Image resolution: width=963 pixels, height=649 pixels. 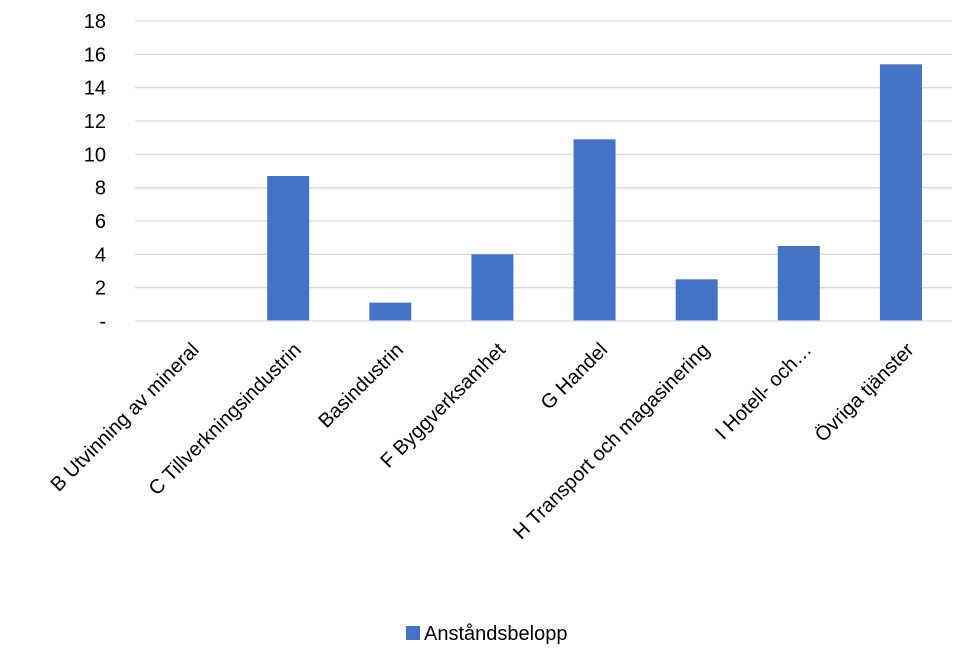 What do you see at coordinates (865, 393) in the screenshot?
I see `x-category-label: Övriga tjänster` at bounding box center [865, 393].